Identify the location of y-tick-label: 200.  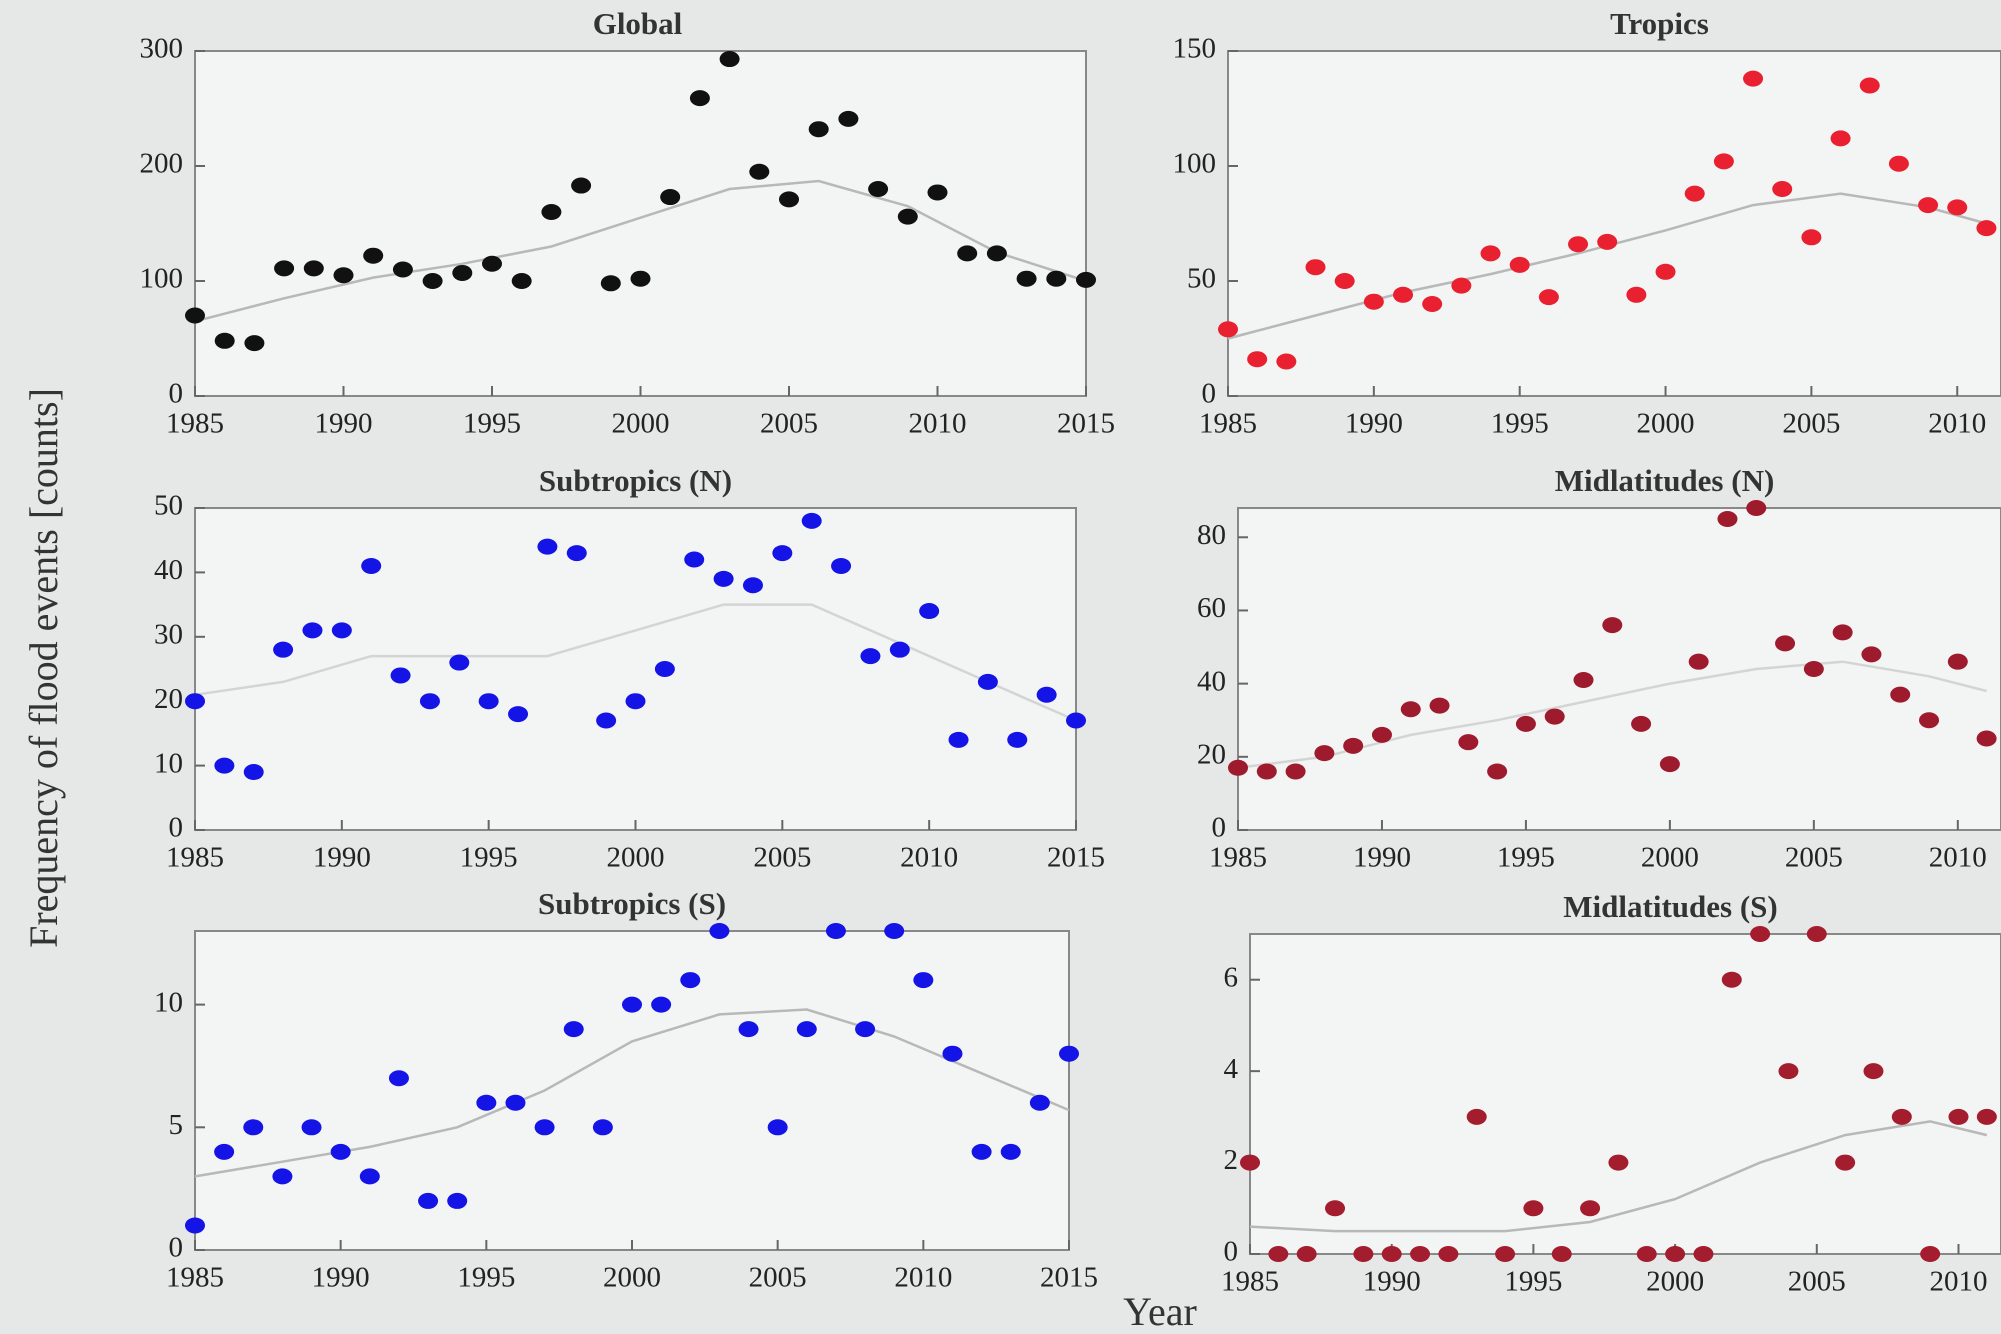
(162, 164).